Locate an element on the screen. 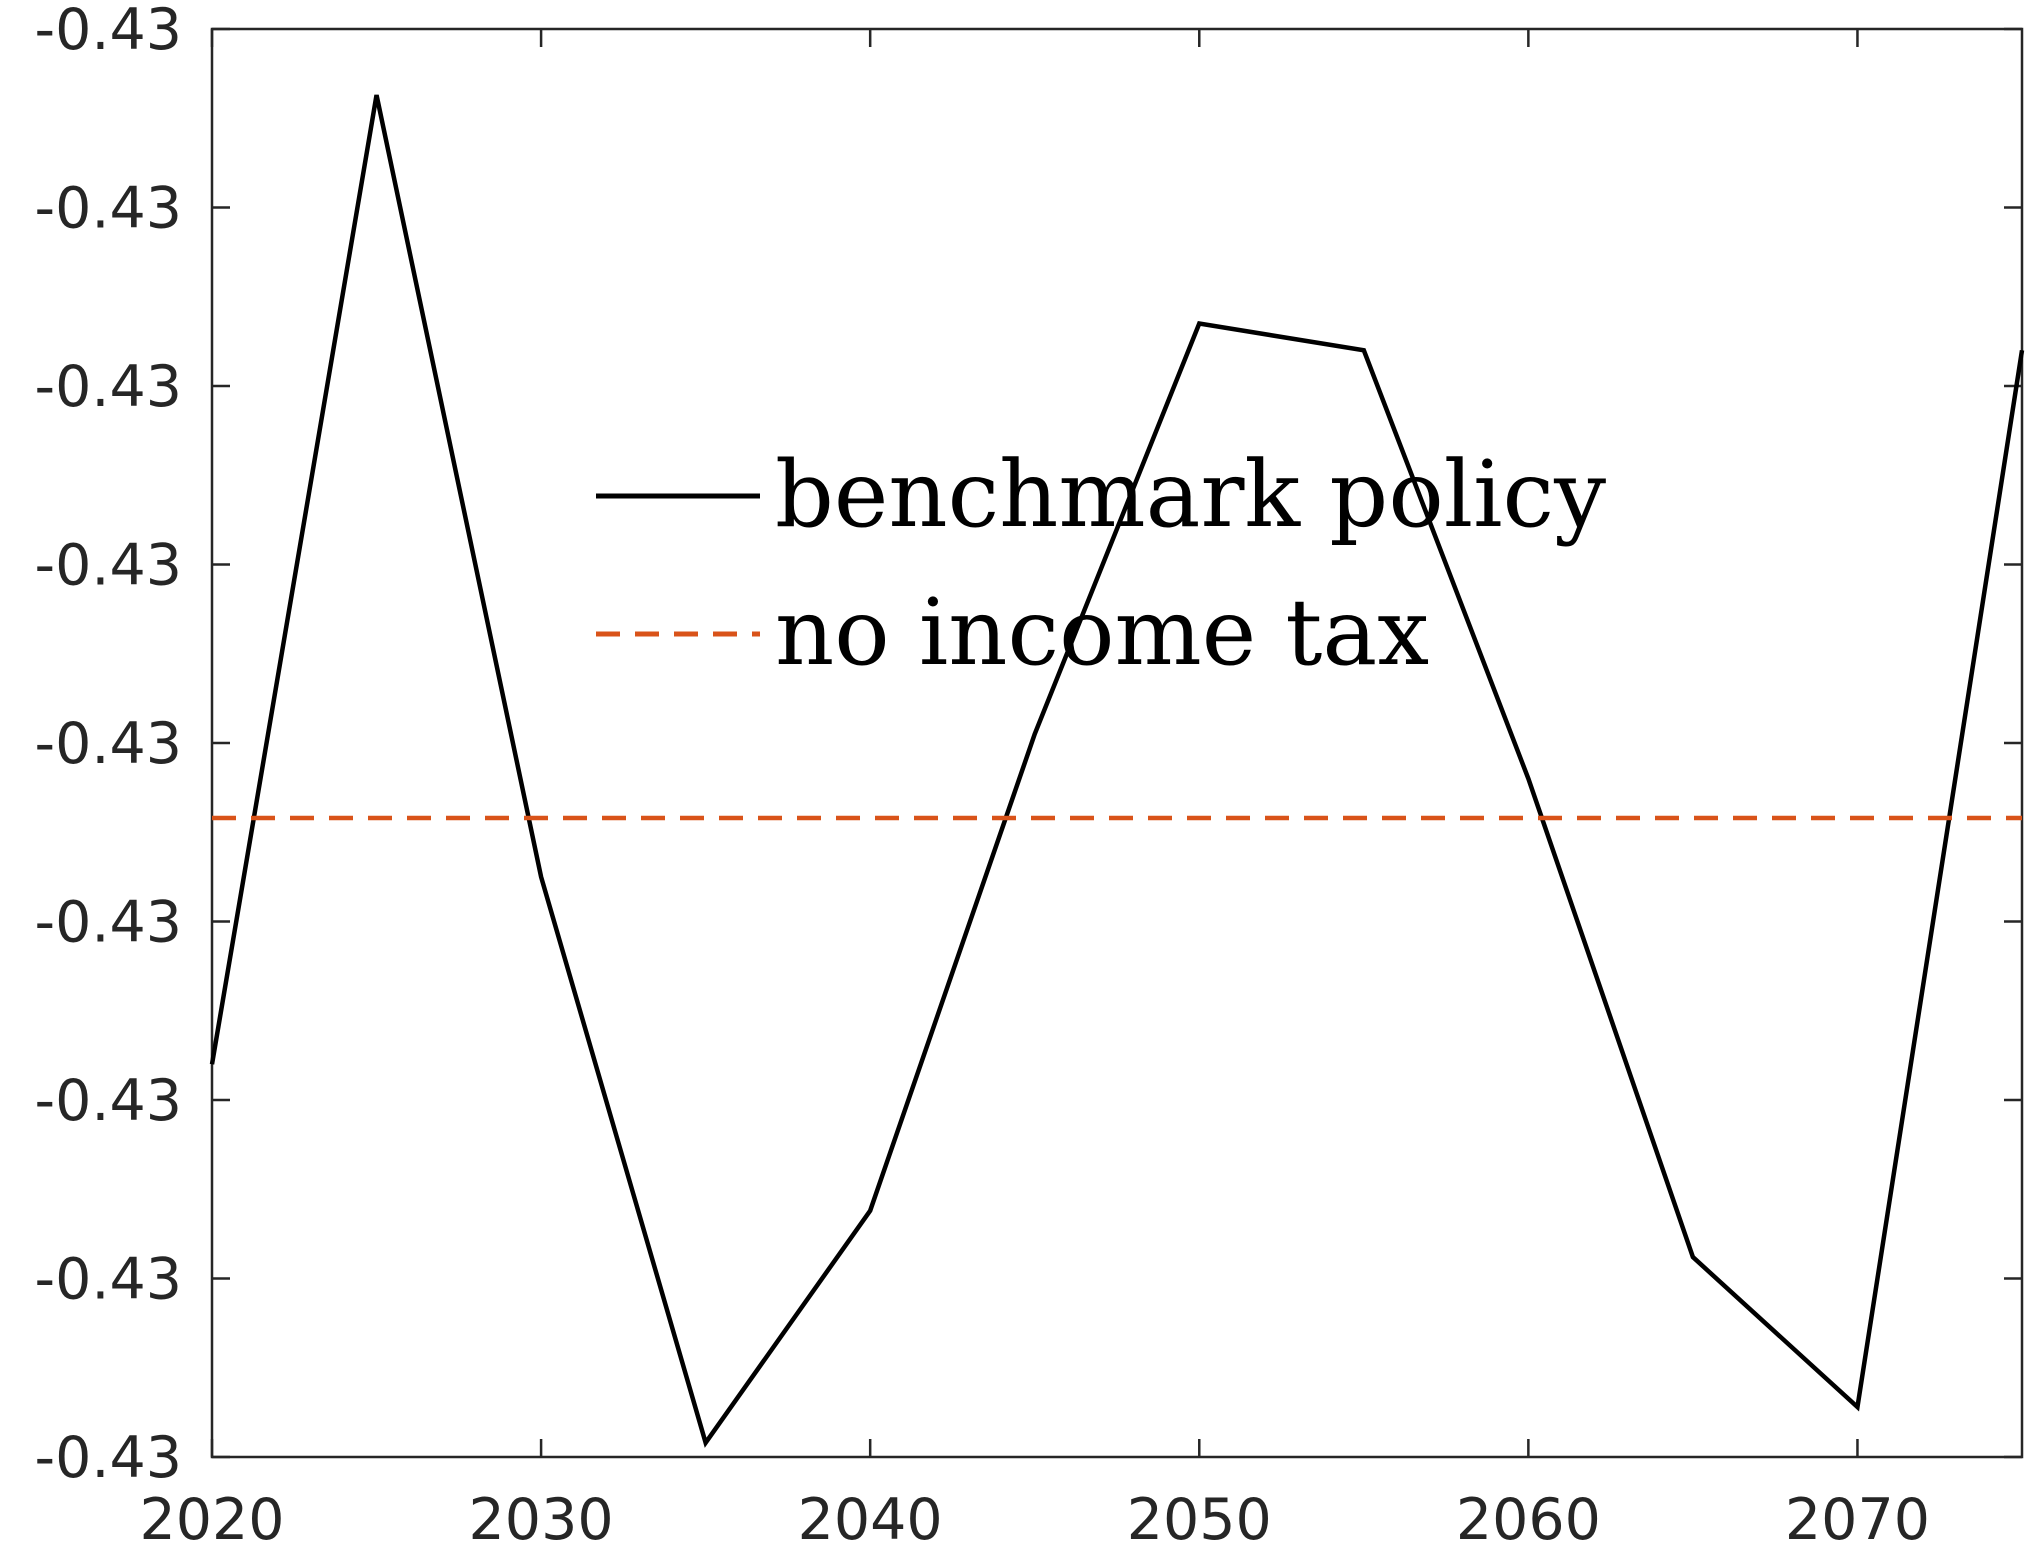 This screenshot has height=1554, width=2025. x-tick-label: 2060 is located at coordinates (1528, 1520).